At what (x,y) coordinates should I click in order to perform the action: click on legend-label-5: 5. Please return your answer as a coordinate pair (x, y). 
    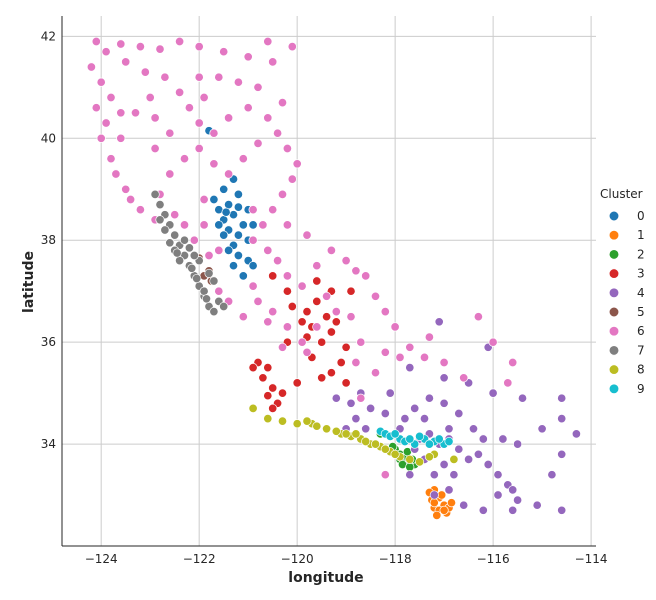
    Looking at the image, I should click on (641, 312).